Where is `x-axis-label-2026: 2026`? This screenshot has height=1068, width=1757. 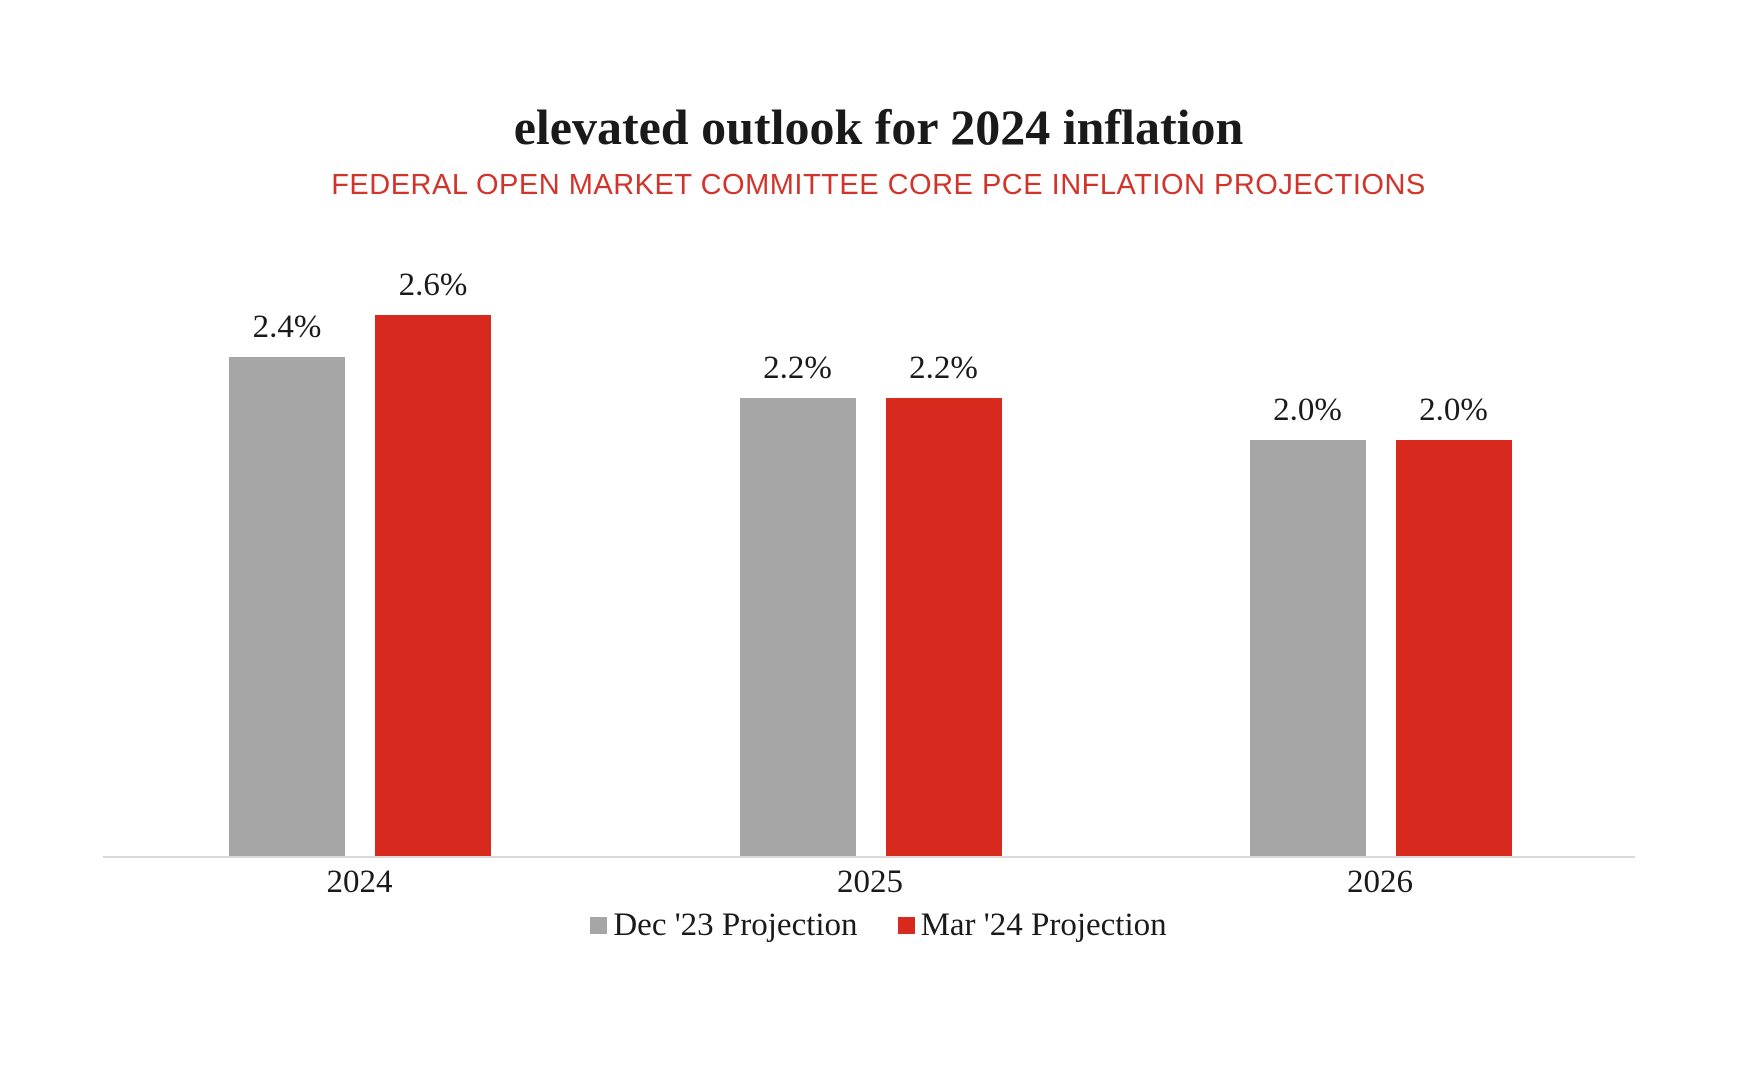 x-axis-label-2026: 2026 is located at coordinates (1380, 882).